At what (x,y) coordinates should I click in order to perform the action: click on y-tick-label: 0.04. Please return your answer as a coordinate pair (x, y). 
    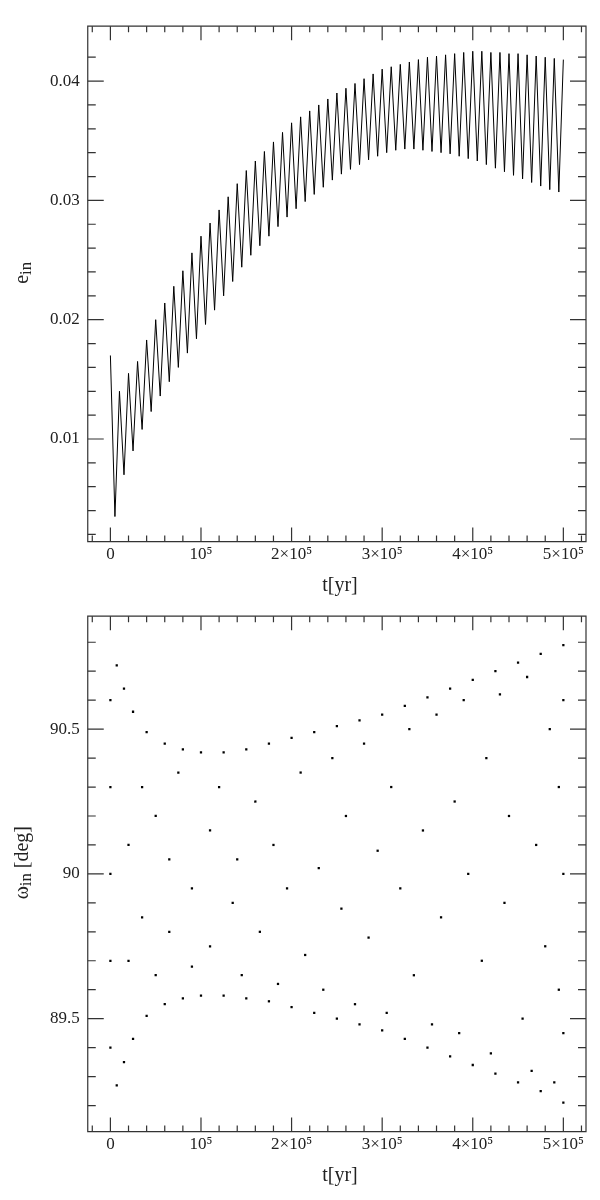
    Looking at the image, I should click on (65, 80).